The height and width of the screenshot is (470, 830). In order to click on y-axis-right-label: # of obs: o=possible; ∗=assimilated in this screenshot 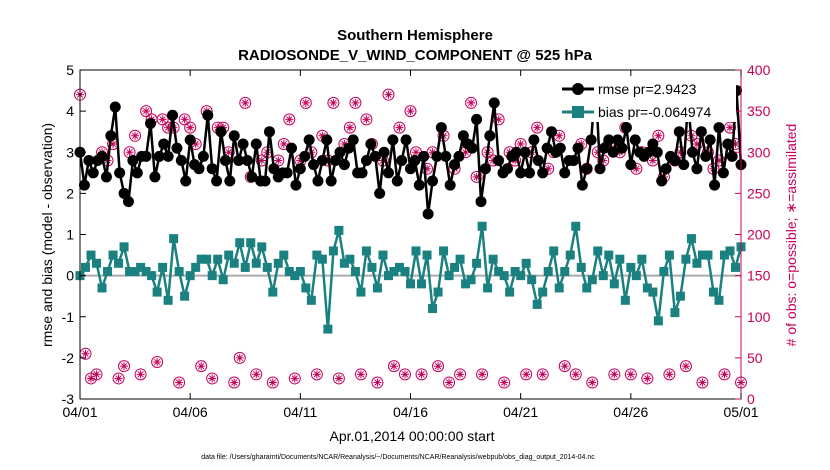, I will do `click(791, 235)`.